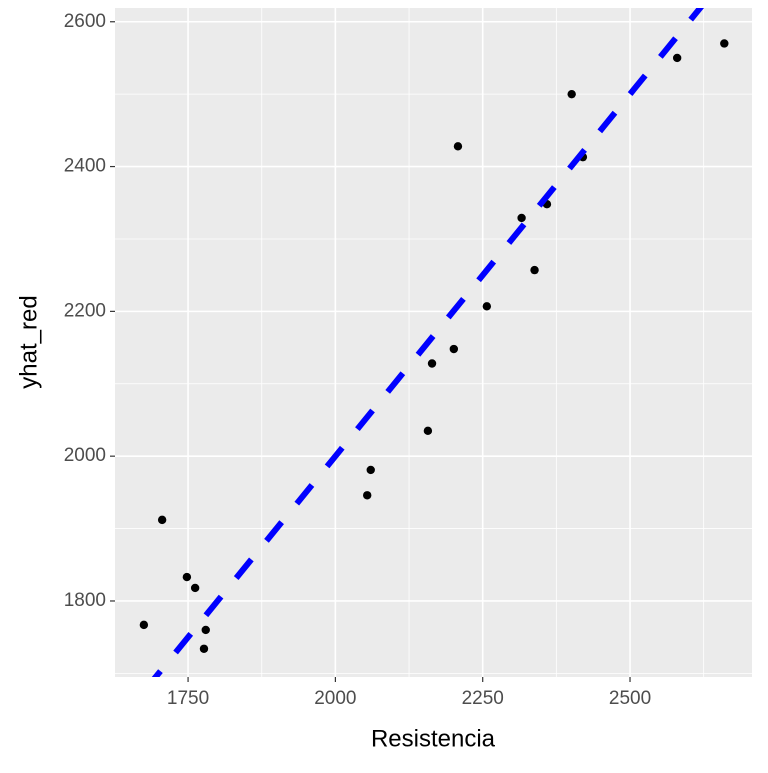 This screenshot has height=773, width=768. I want to click on y-tick-label: 2000, so click(85, 455).